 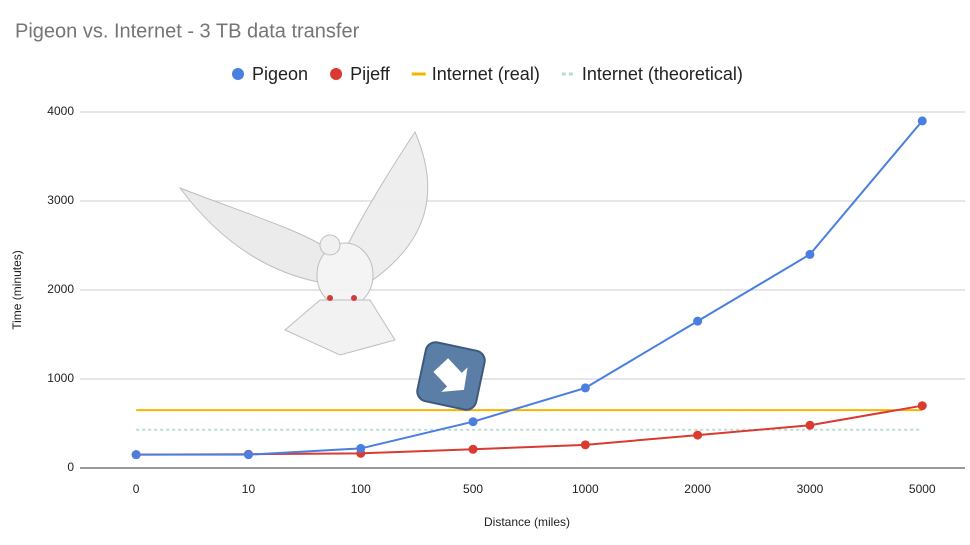 What do you see at coordinates (60, 378) in the screenshot?
I see `y-tick-label: 1000` at bounding box center [60, 378].